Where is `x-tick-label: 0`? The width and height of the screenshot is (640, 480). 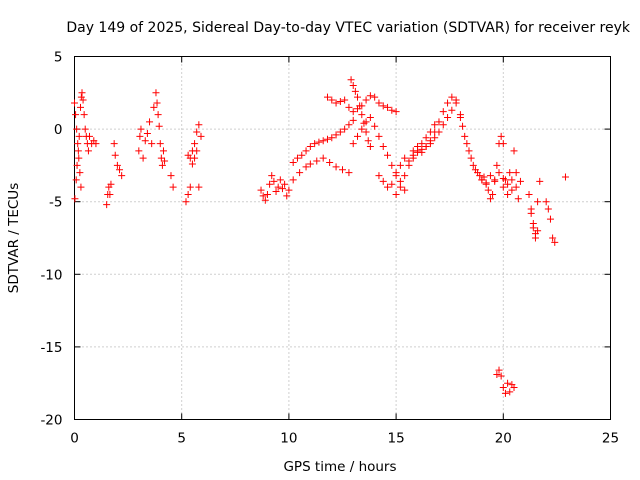 x-tick-label: 0 is located at coordinates (74, 439).